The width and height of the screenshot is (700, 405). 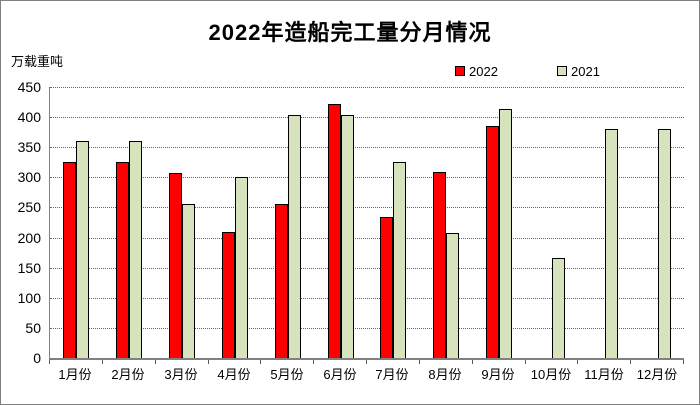 What do you see at coordinates (29, 117) in the screenshot?
I see `y-tick-label-400: 400` at bounding box center [29, 117].